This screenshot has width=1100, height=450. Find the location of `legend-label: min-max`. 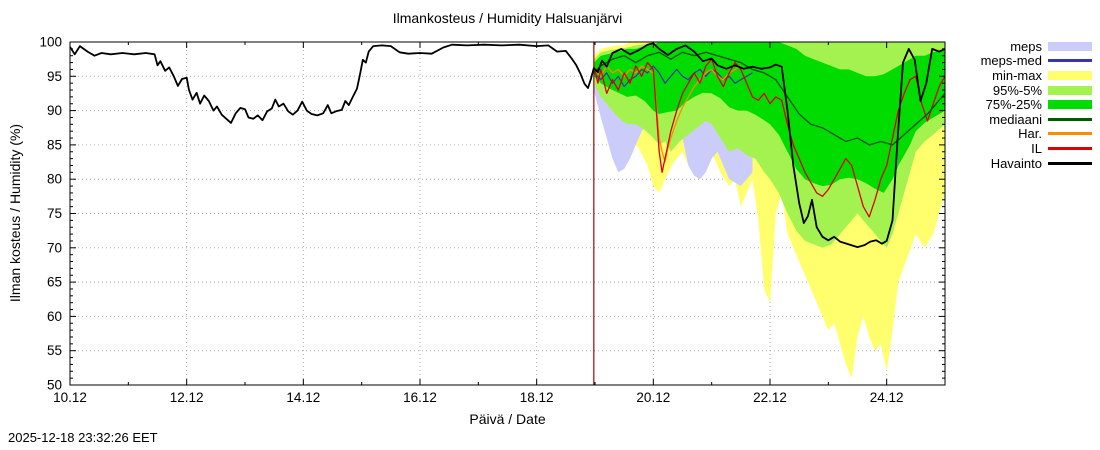

legend-label: min-max is located at coordinates (1017, 75).